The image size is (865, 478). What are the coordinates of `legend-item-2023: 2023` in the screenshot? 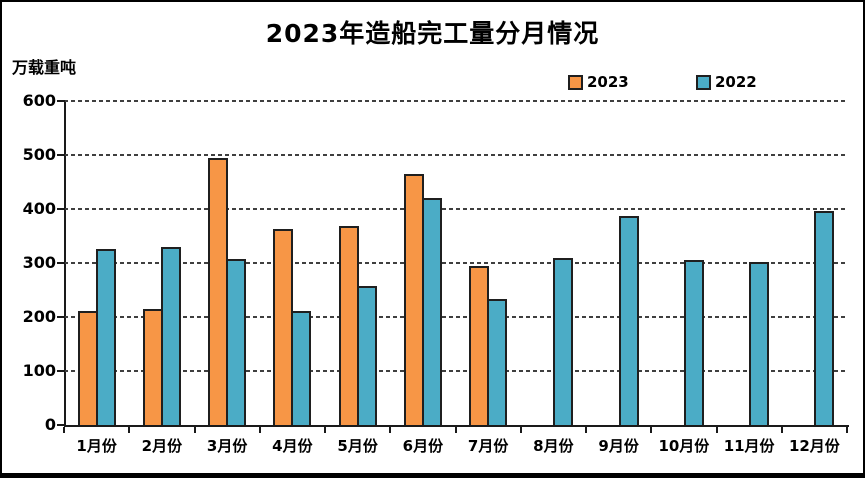 It's located at (598, 82).